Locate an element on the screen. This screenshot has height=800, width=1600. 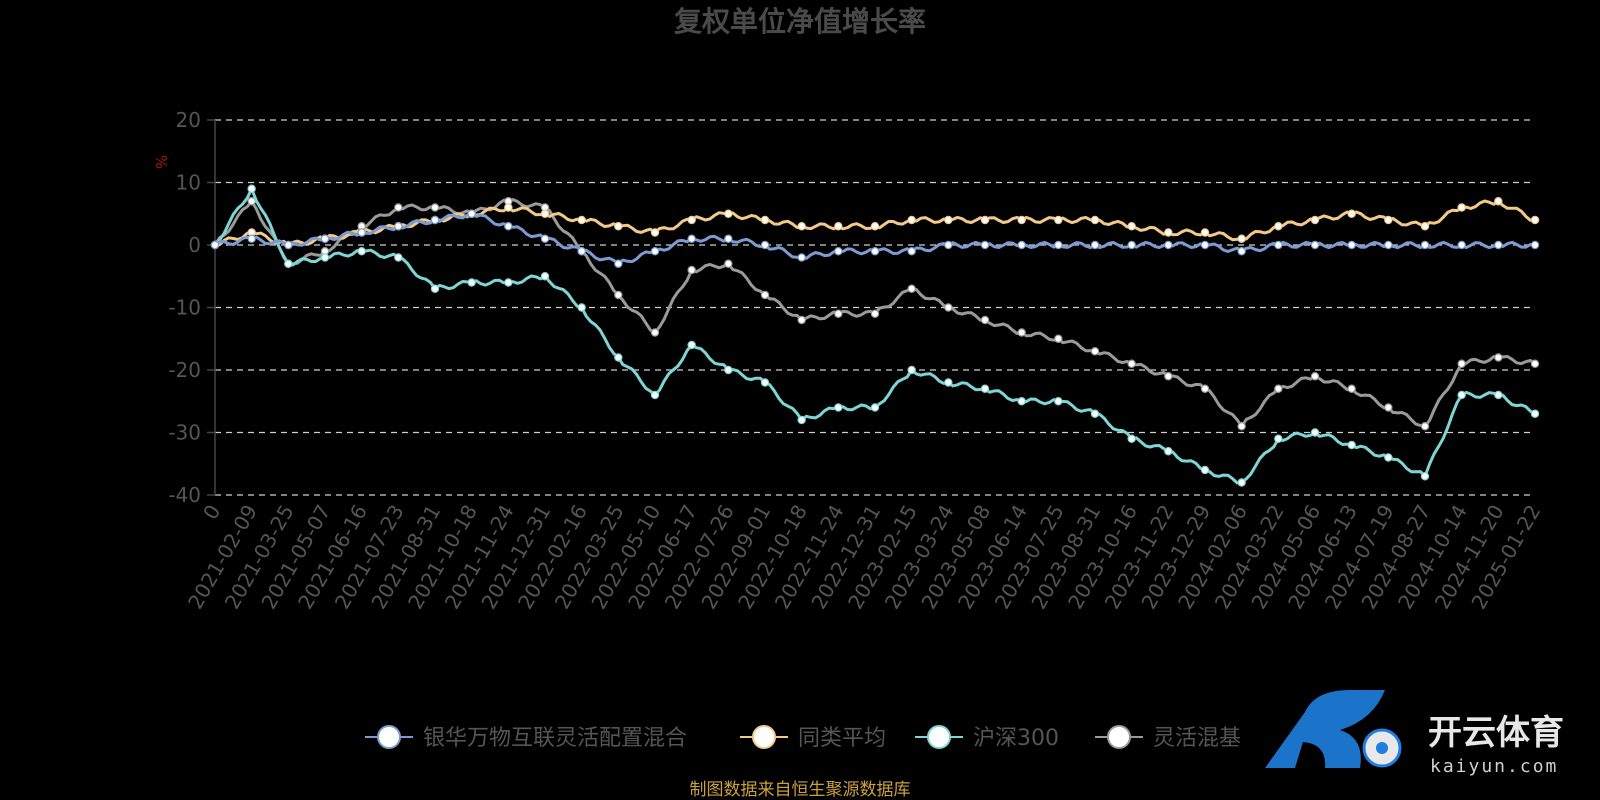
x-tick-label: 0 is located at coordinates (211, 512).